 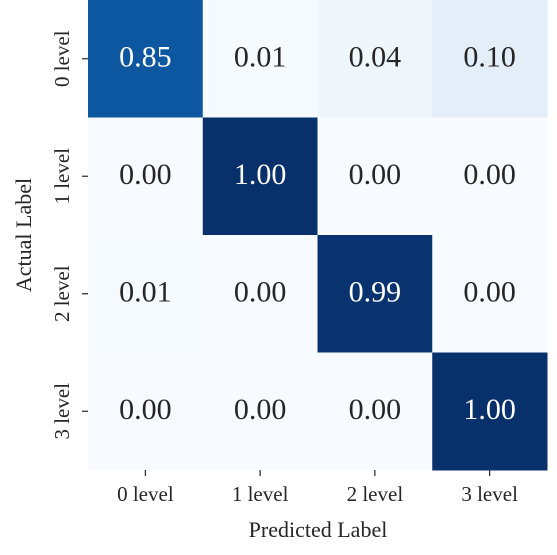 I want to click on cell-value-label: 0.04, so click(x=375, y=57).